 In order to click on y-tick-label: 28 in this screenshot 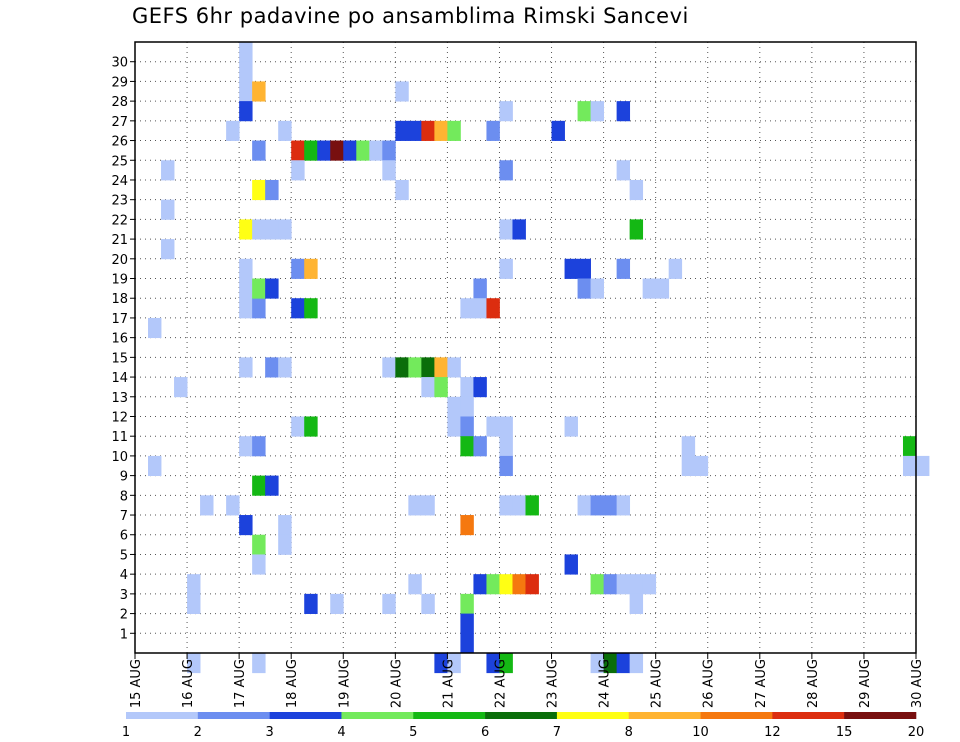, I will do `click(119, 102)`.